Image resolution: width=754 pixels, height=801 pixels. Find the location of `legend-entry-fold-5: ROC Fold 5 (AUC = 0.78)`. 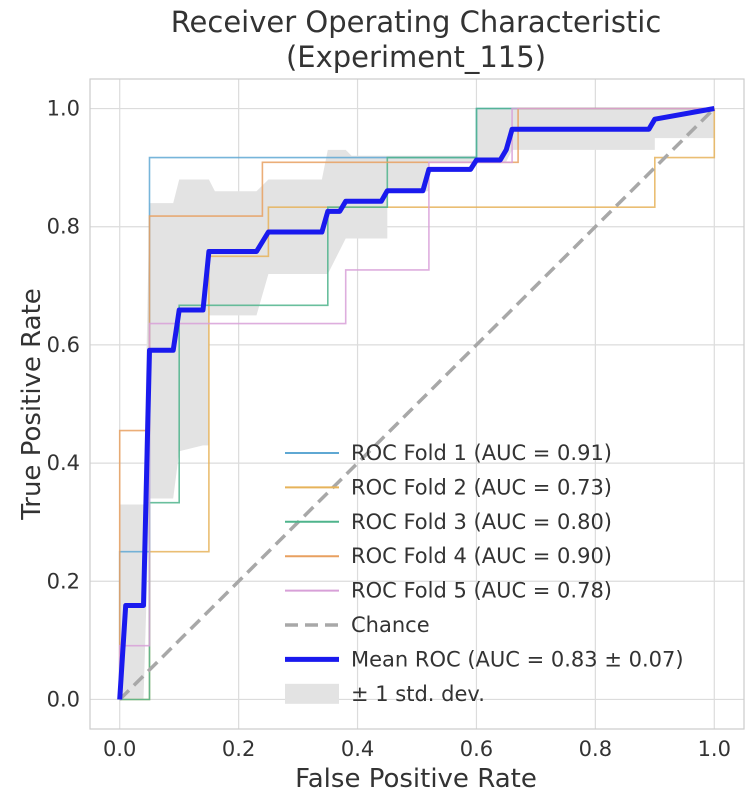

legend-entry-fold-5: ROC Fold 5 (AUC = 0.78) is located at coordinates (448, 591).